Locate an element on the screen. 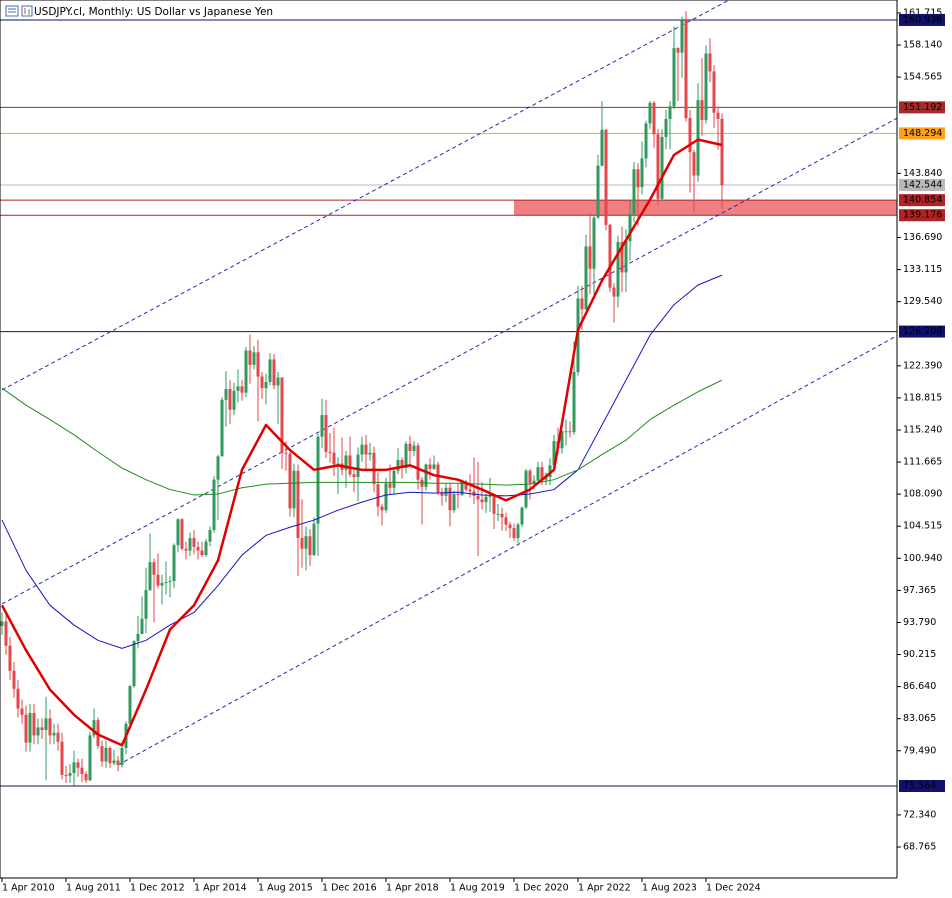  level-label: 126.208 is located at coordinates (922, 331).